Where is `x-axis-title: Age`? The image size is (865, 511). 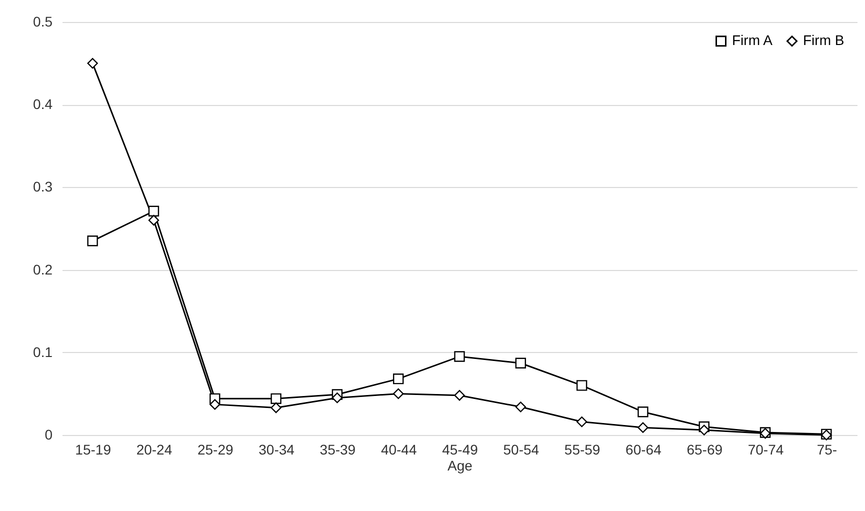 x-axis-title: Age is located at coordinates (460, 466).